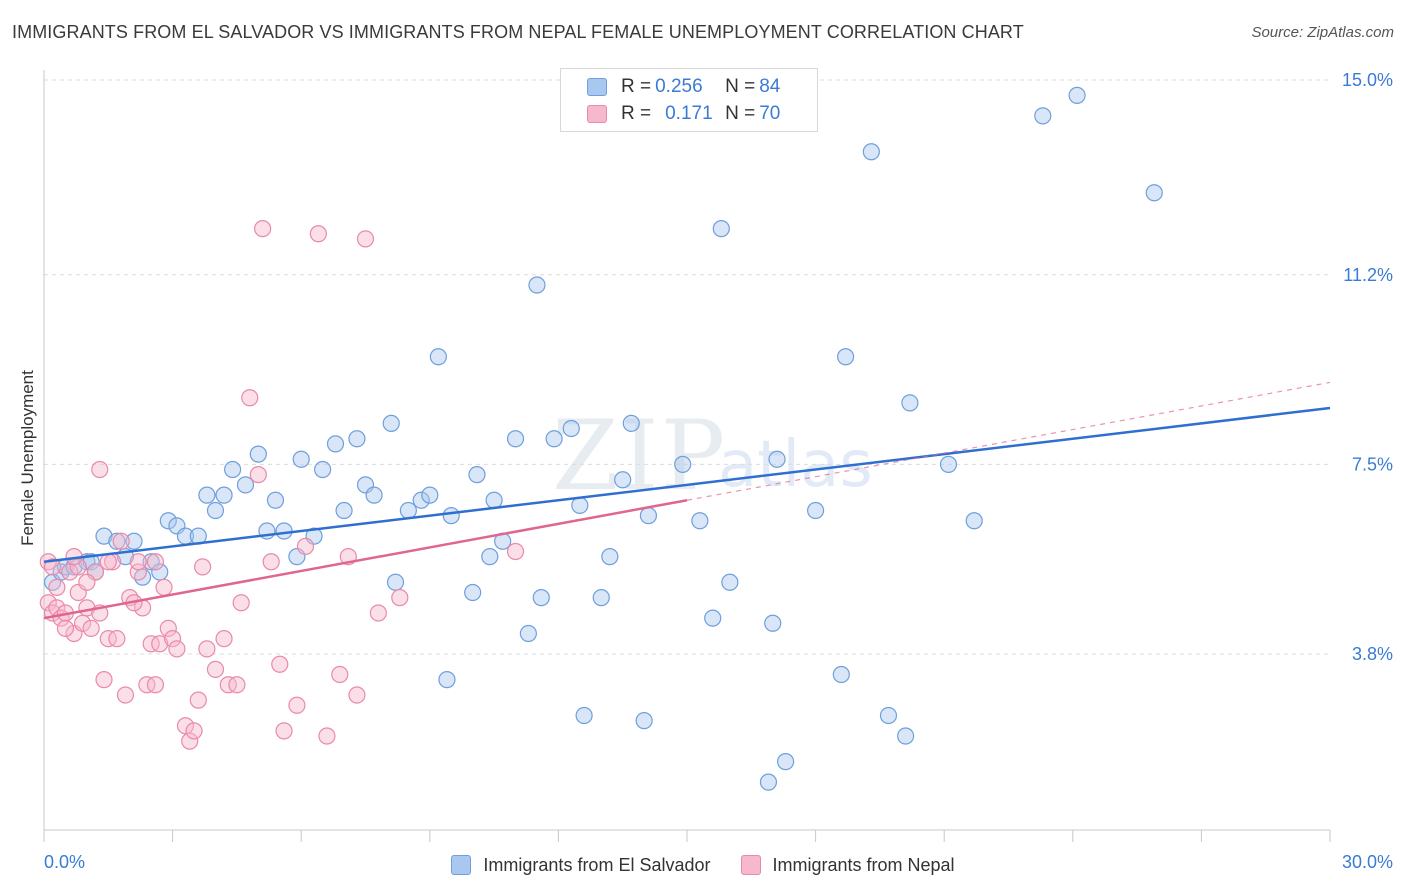 Image resolution: width=1406 pixels, height=892 pixels. What do you see at coordinates (1372, 464) in the screenshot?
I see `y-tick-label: 7.5%` at bounding box center [1372, 464].